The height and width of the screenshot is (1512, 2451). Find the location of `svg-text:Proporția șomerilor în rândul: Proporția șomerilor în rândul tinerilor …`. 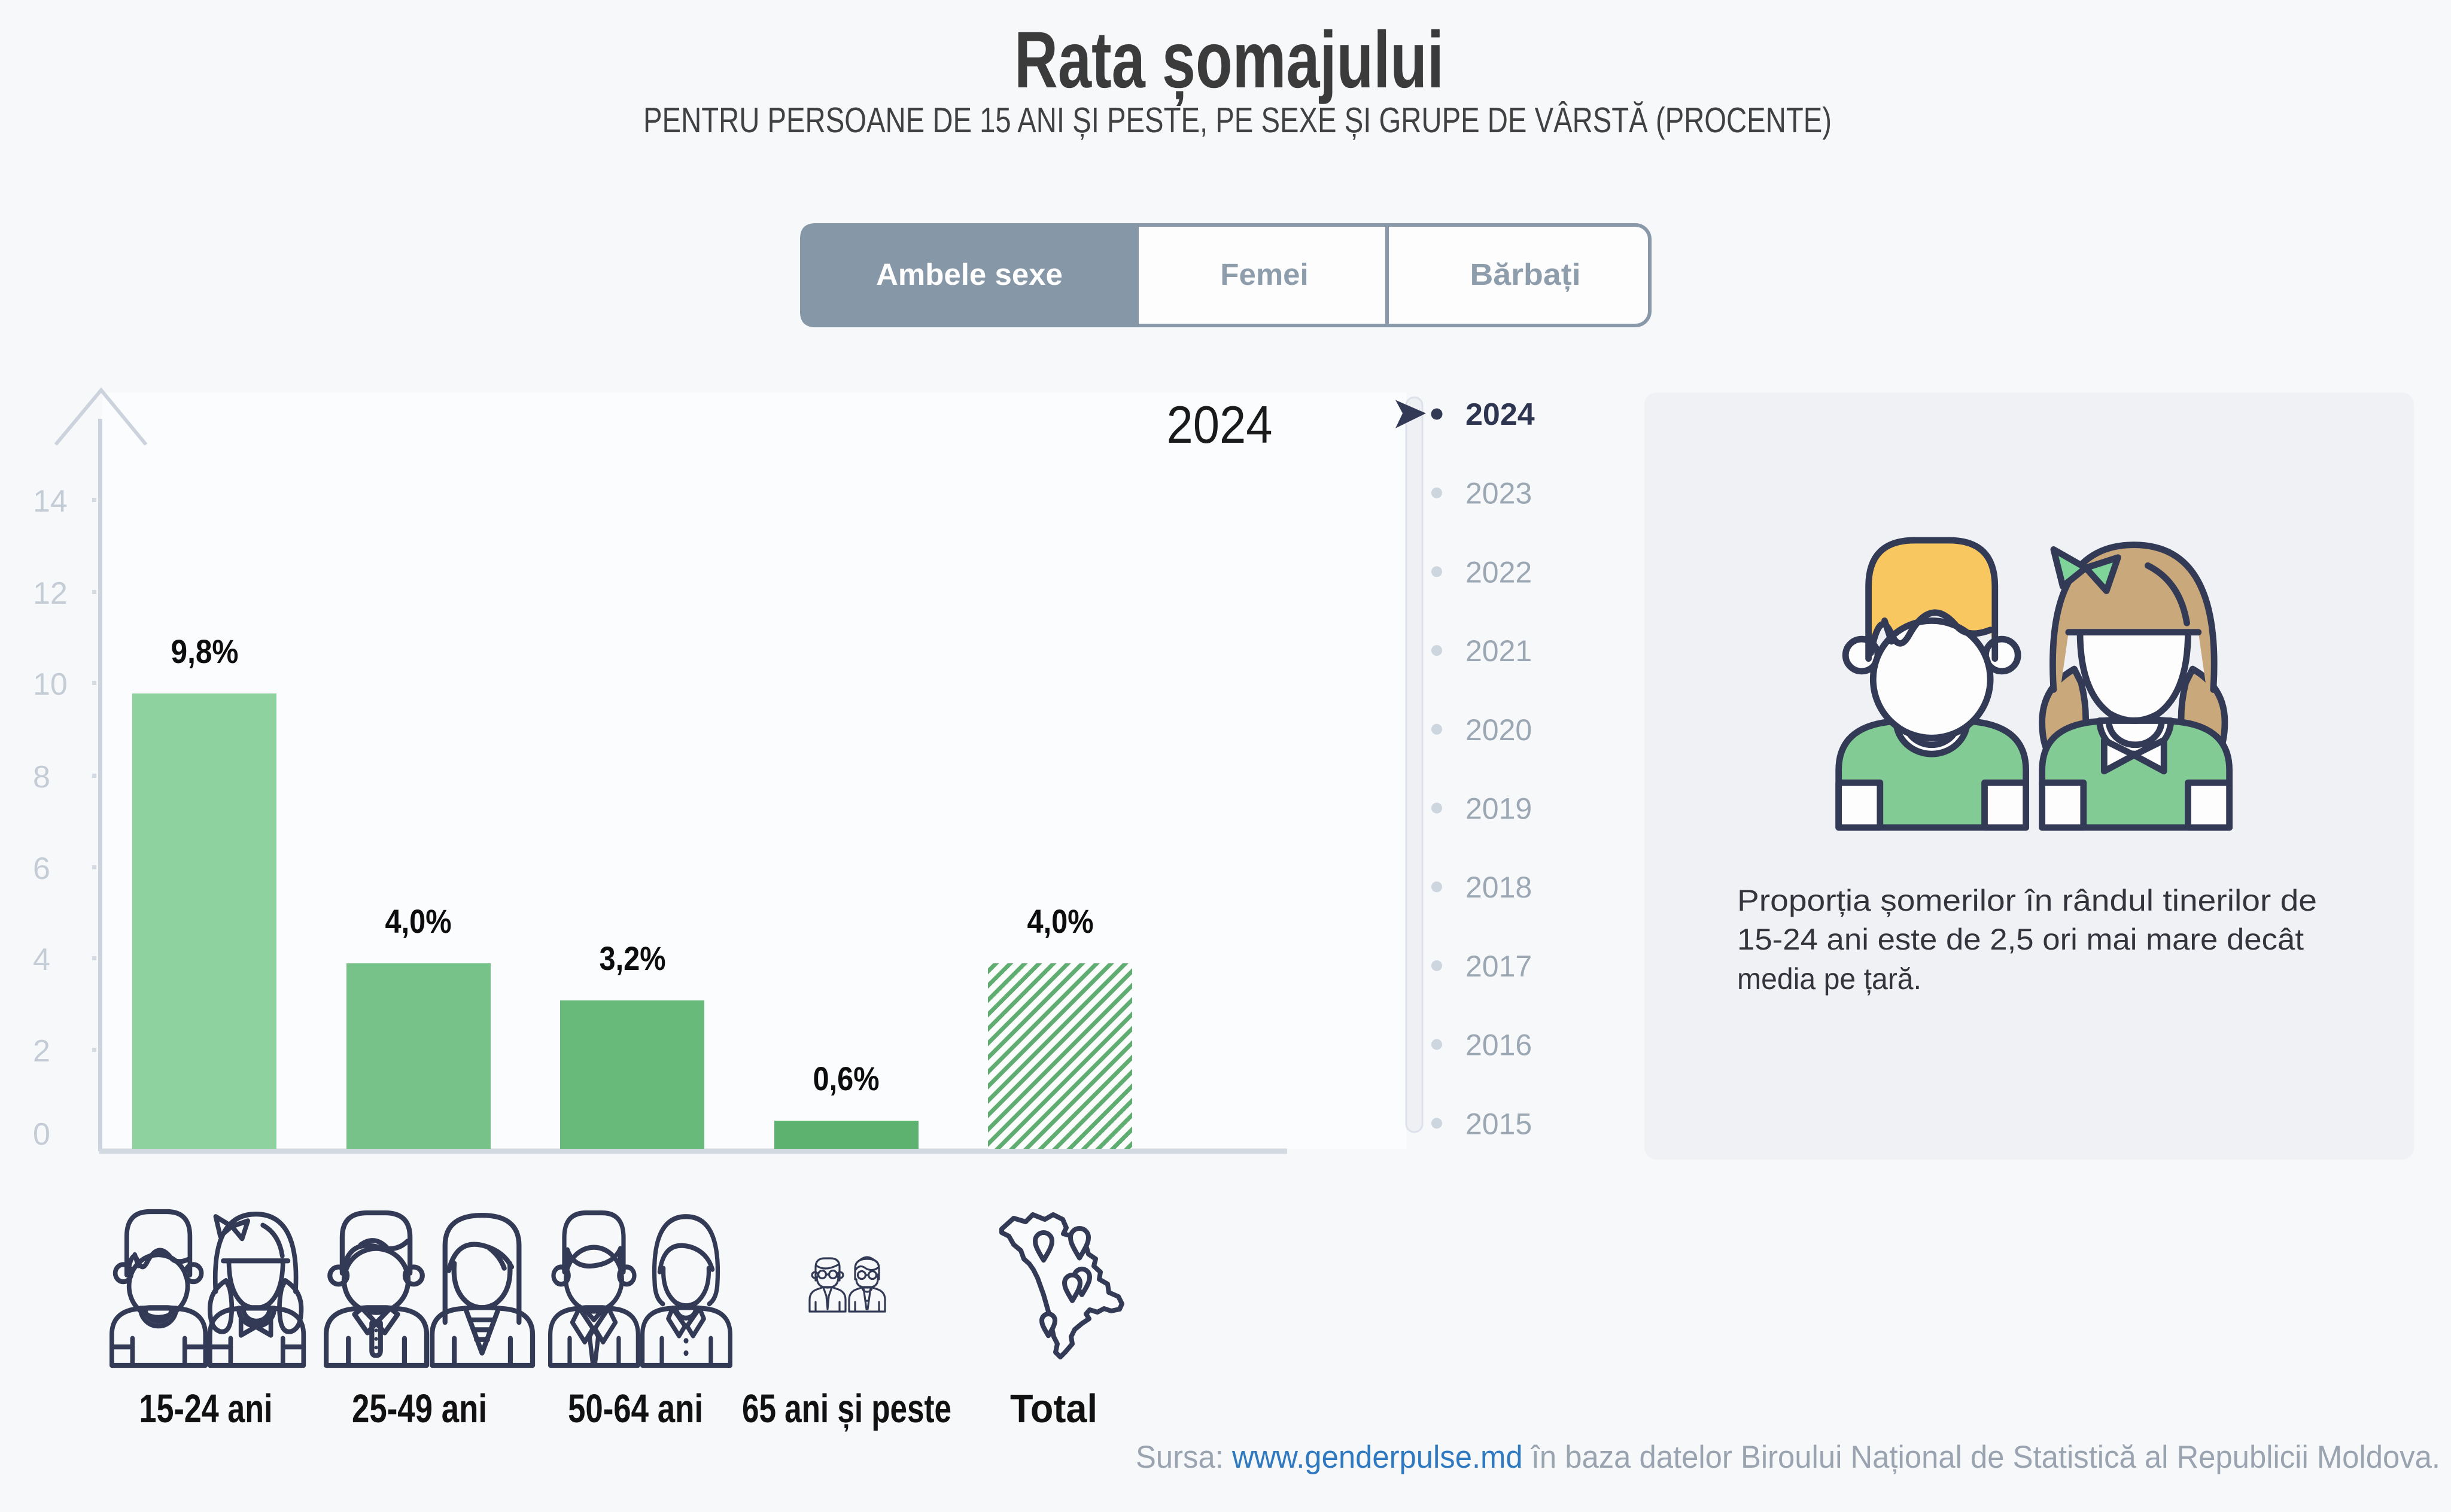

svg-text:Proporția șomerilor în rândul: Proporția șomerilor în rândul tinerilor … is located at coordinates (2027, 900).